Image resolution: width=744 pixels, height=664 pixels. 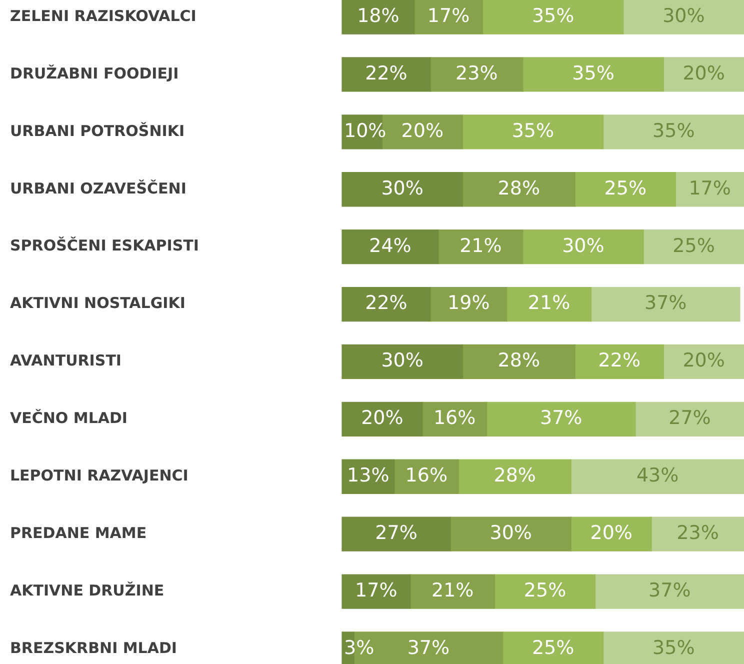 What do you see at coordinates (98, 188) in the screenshot?
I see `y-tick-label: URBANI OZAVEŠČENI` at bounding box center [98, 188].